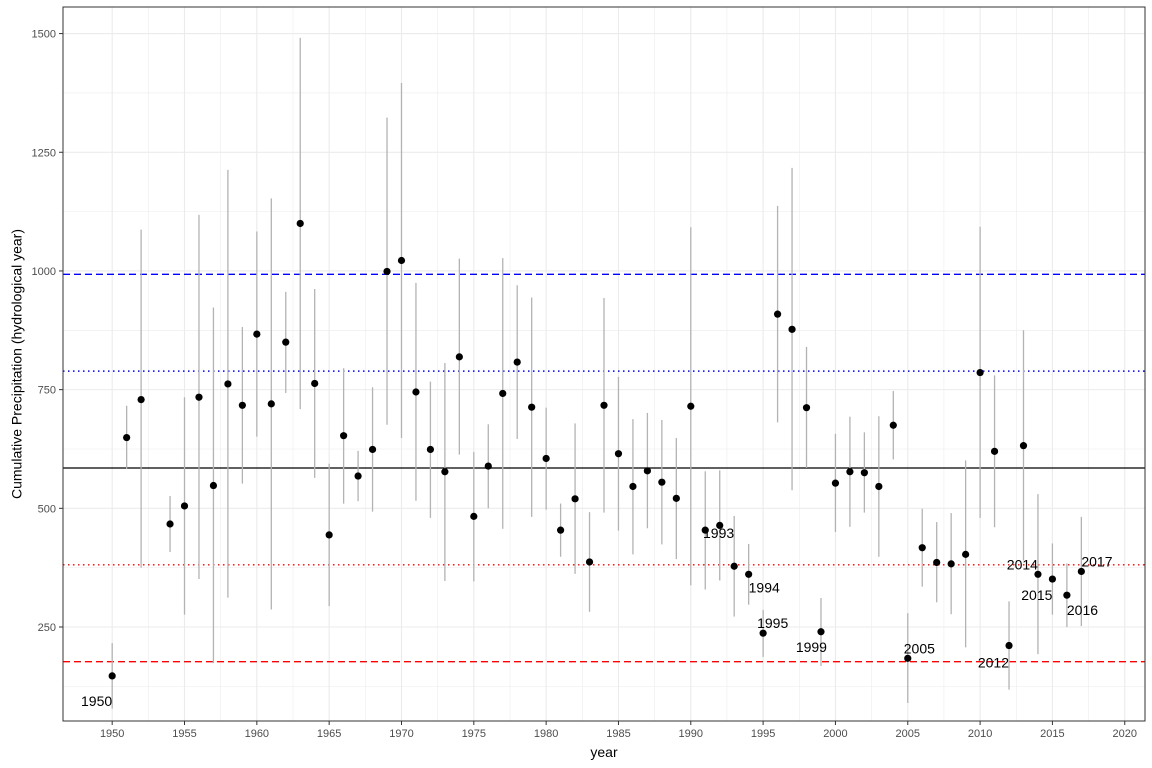 This screenshot has width=1152, height=768. Describe the element at coordinates (811, 647) in the screenshot. I see `point-label: 1999` at that location.